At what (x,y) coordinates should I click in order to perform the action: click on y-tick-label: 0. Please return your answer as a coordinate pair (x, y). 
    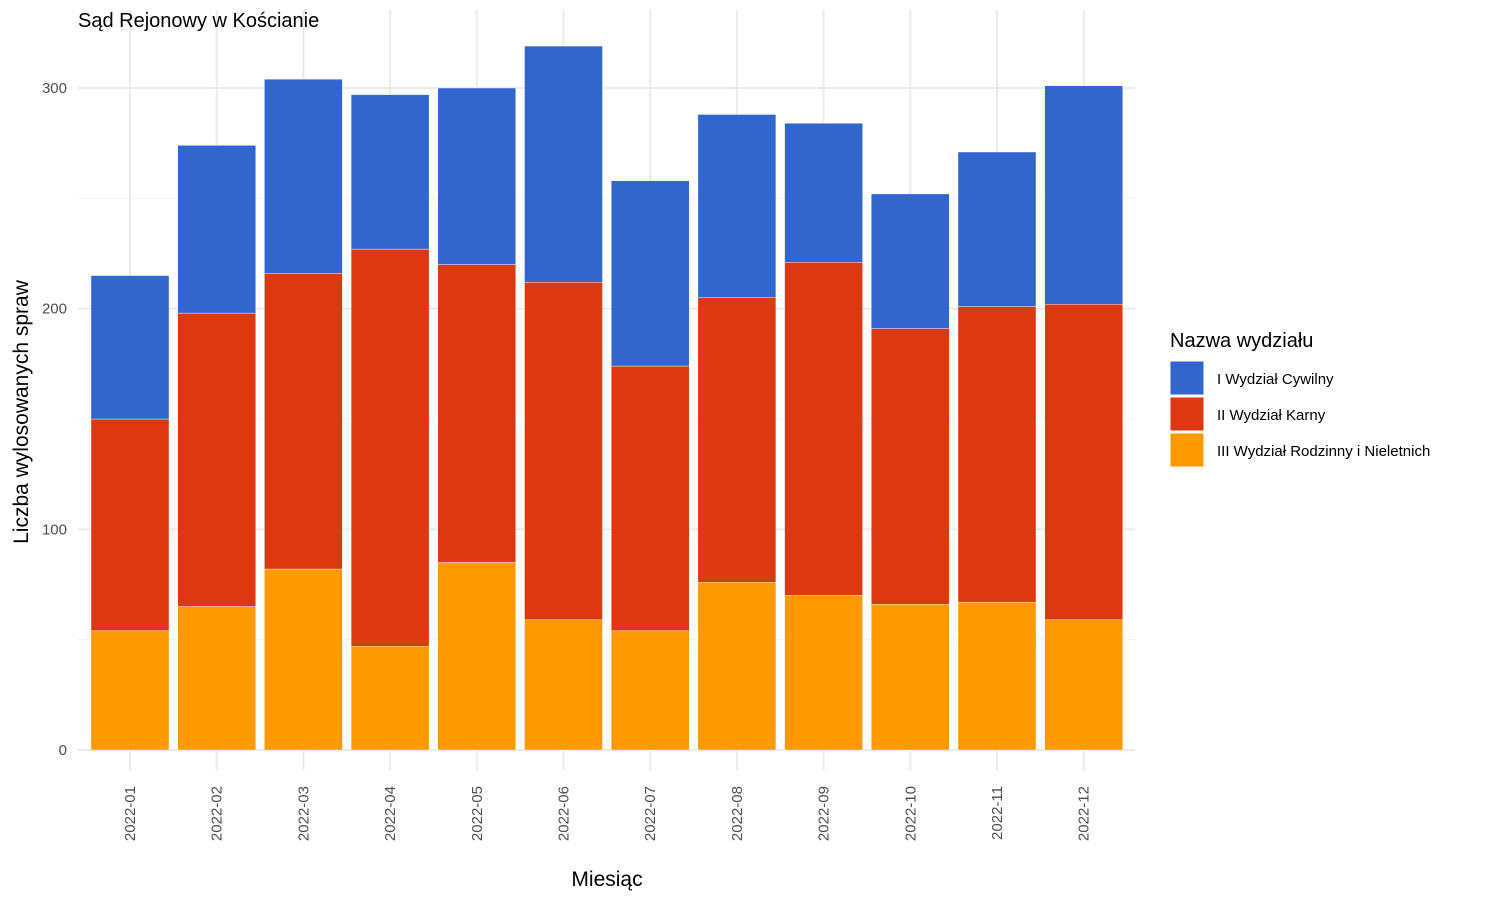
    Looking at the image, I should click on (63, 750).